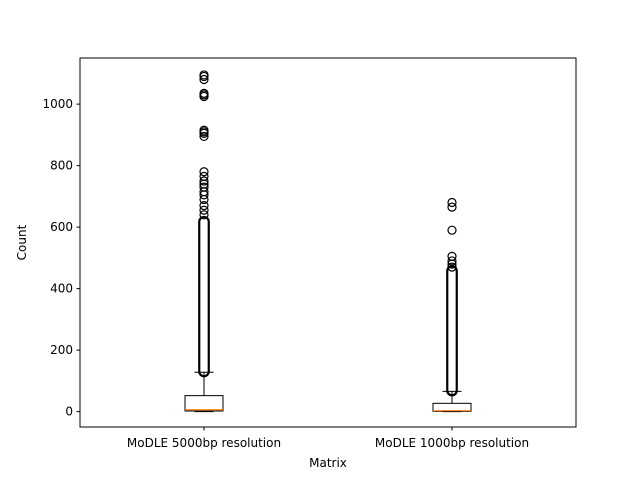 This screenshot has width=640, height=484. What do you see at coordinates (452, 443) in the screenshot?
I see `x-tick-label: MoDLE 1000bp resolution` at bounding box center [452, 443].